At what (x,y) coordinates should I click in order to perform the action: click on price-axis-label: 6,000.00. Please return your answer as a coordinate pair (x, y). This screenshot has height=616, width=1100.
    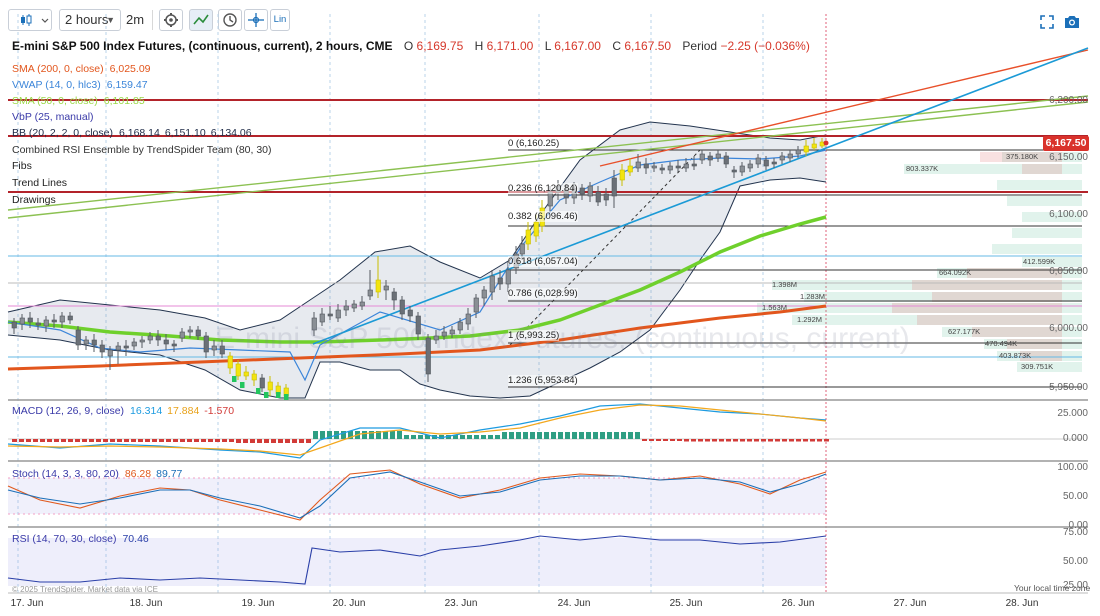
    Looking at the image, I should click on (1068, 328).